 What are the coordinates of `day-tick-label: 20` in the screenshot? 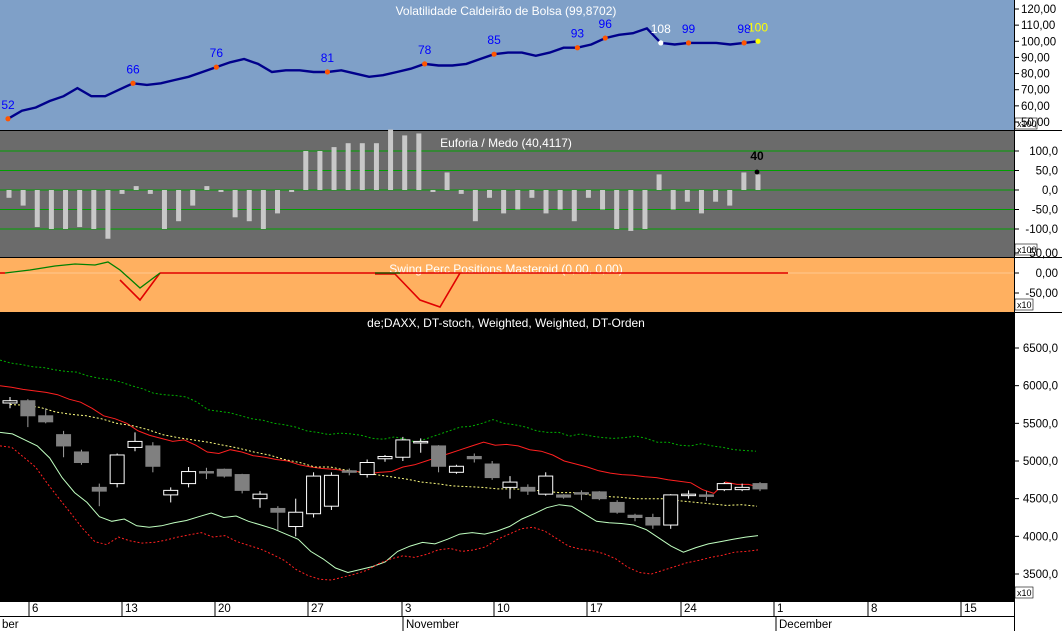 It's located at (224, 609).